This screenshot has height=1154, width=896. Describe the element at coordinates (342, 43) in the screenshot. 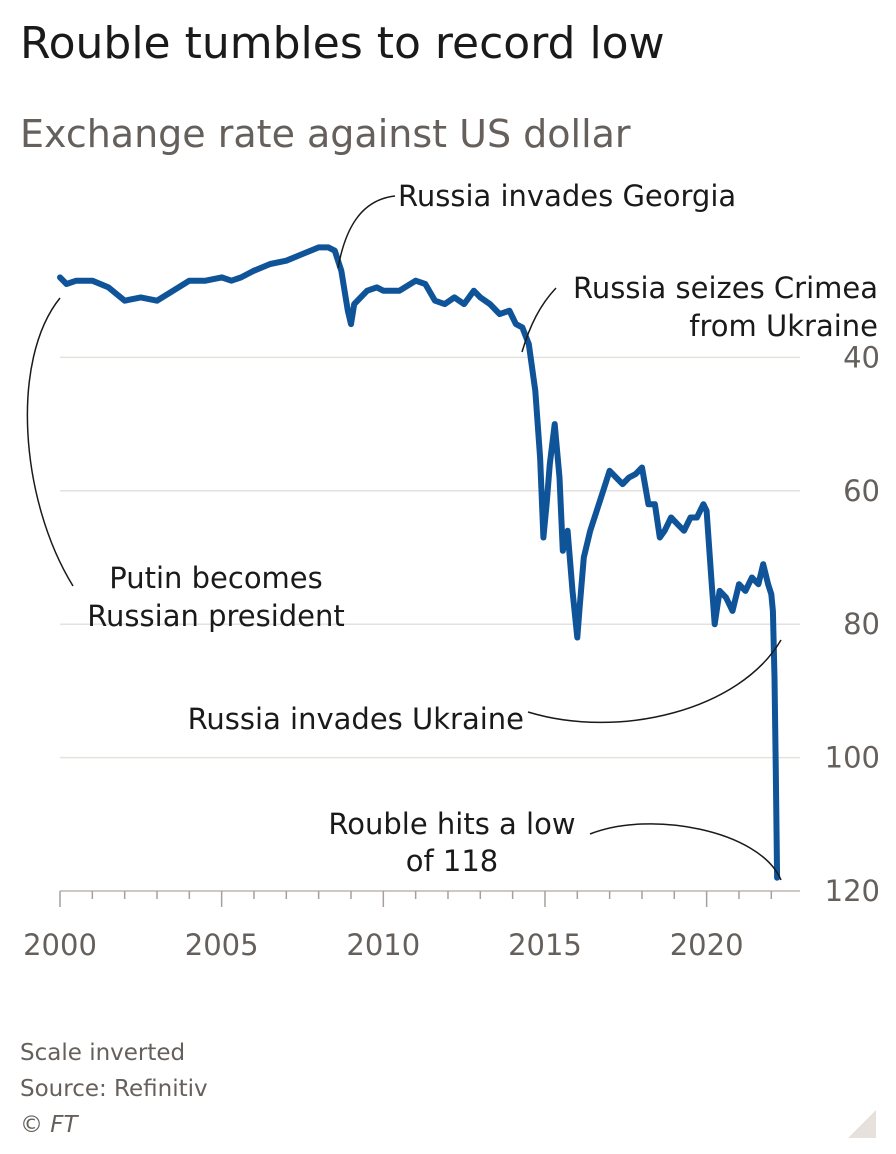

I see `chart-title: Rouble tumbles to record low` at that location.